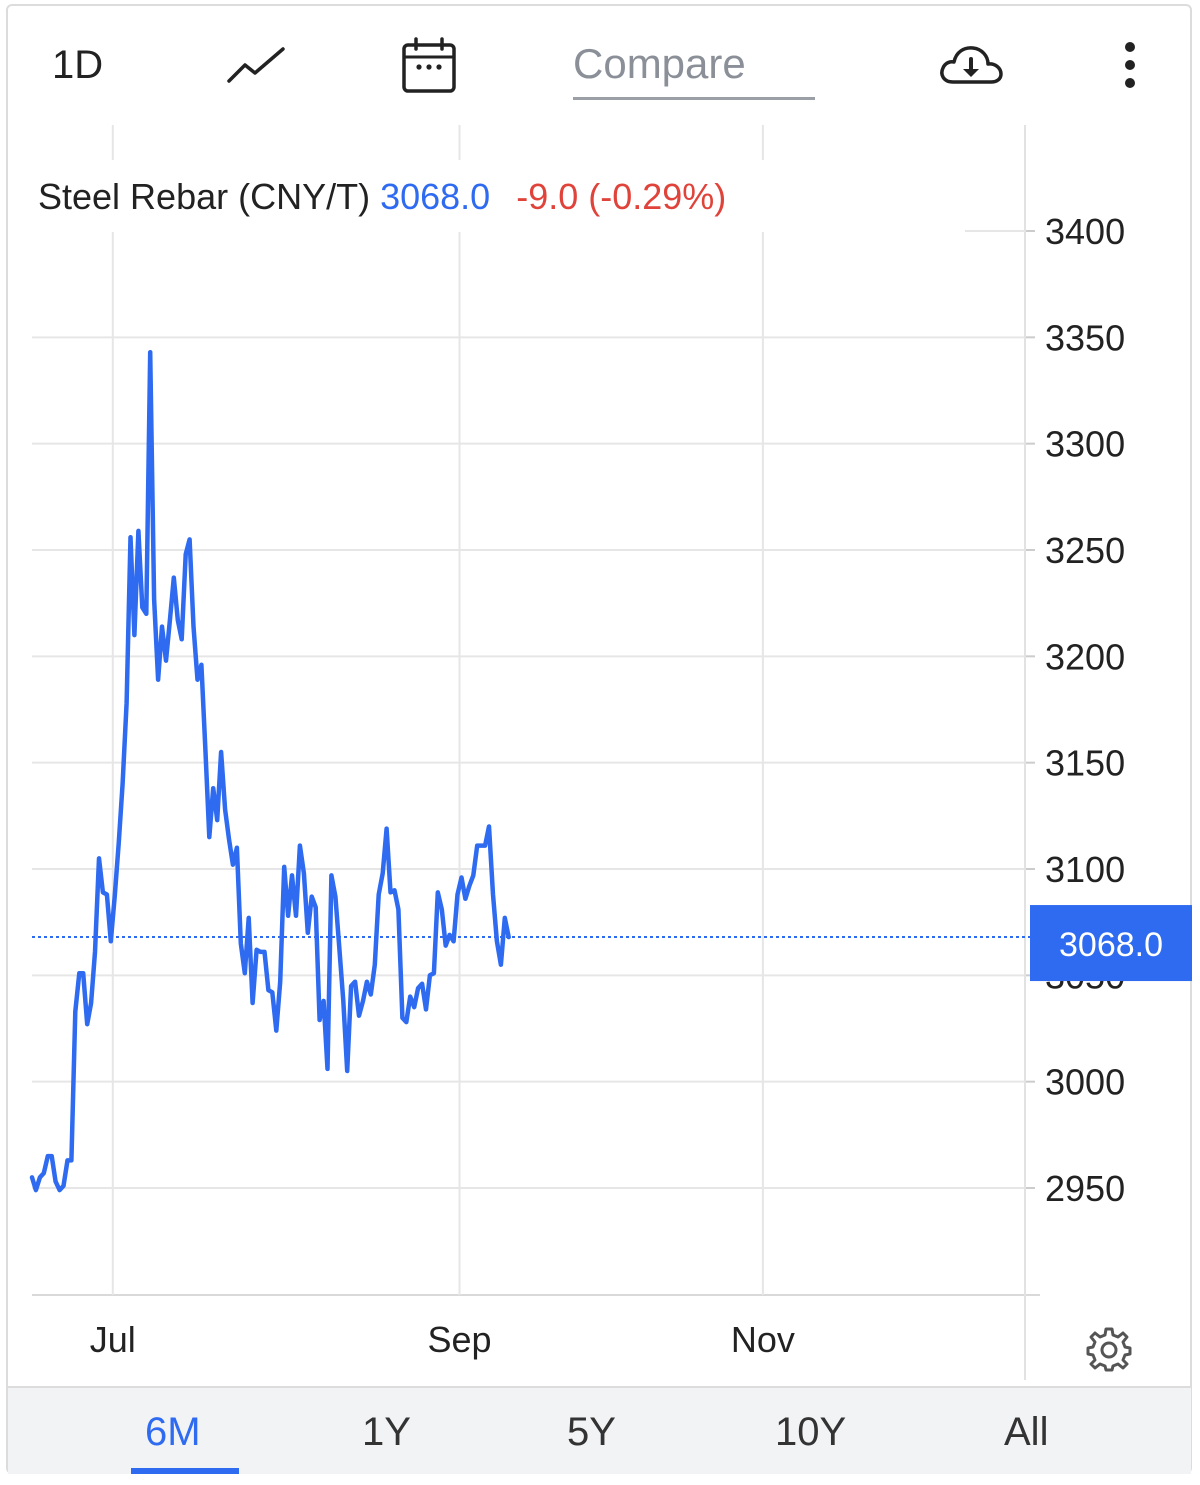 Image resolution: width=1200 pixels, height=1485 pixels. I want to click on y-tick-label: 2950, so click(1085, 1188).